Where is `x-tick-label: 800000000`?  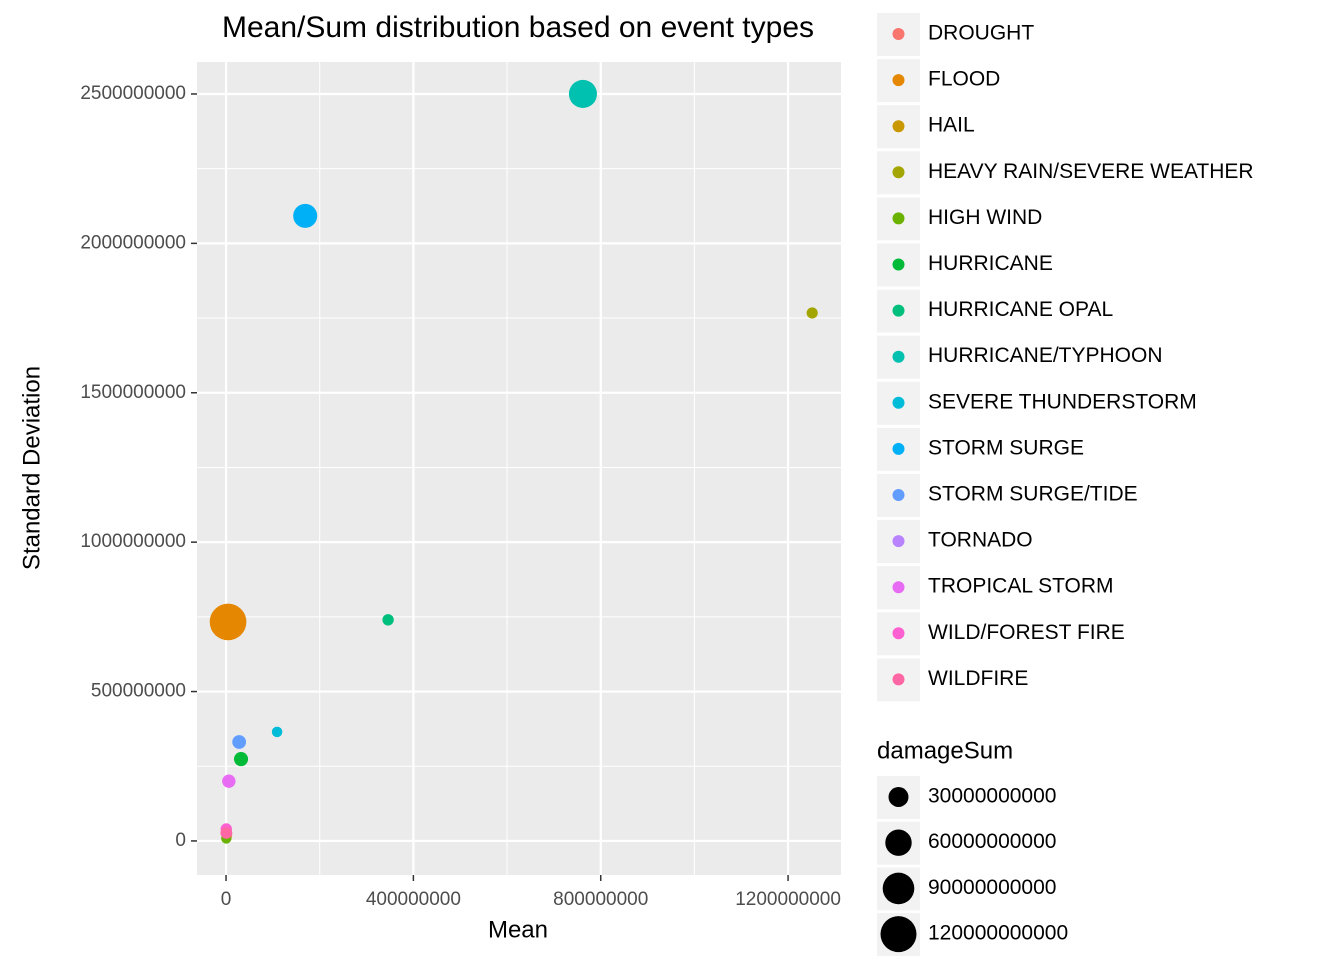
x-tick-label: 800000000 is located at coordinates (600, 899).